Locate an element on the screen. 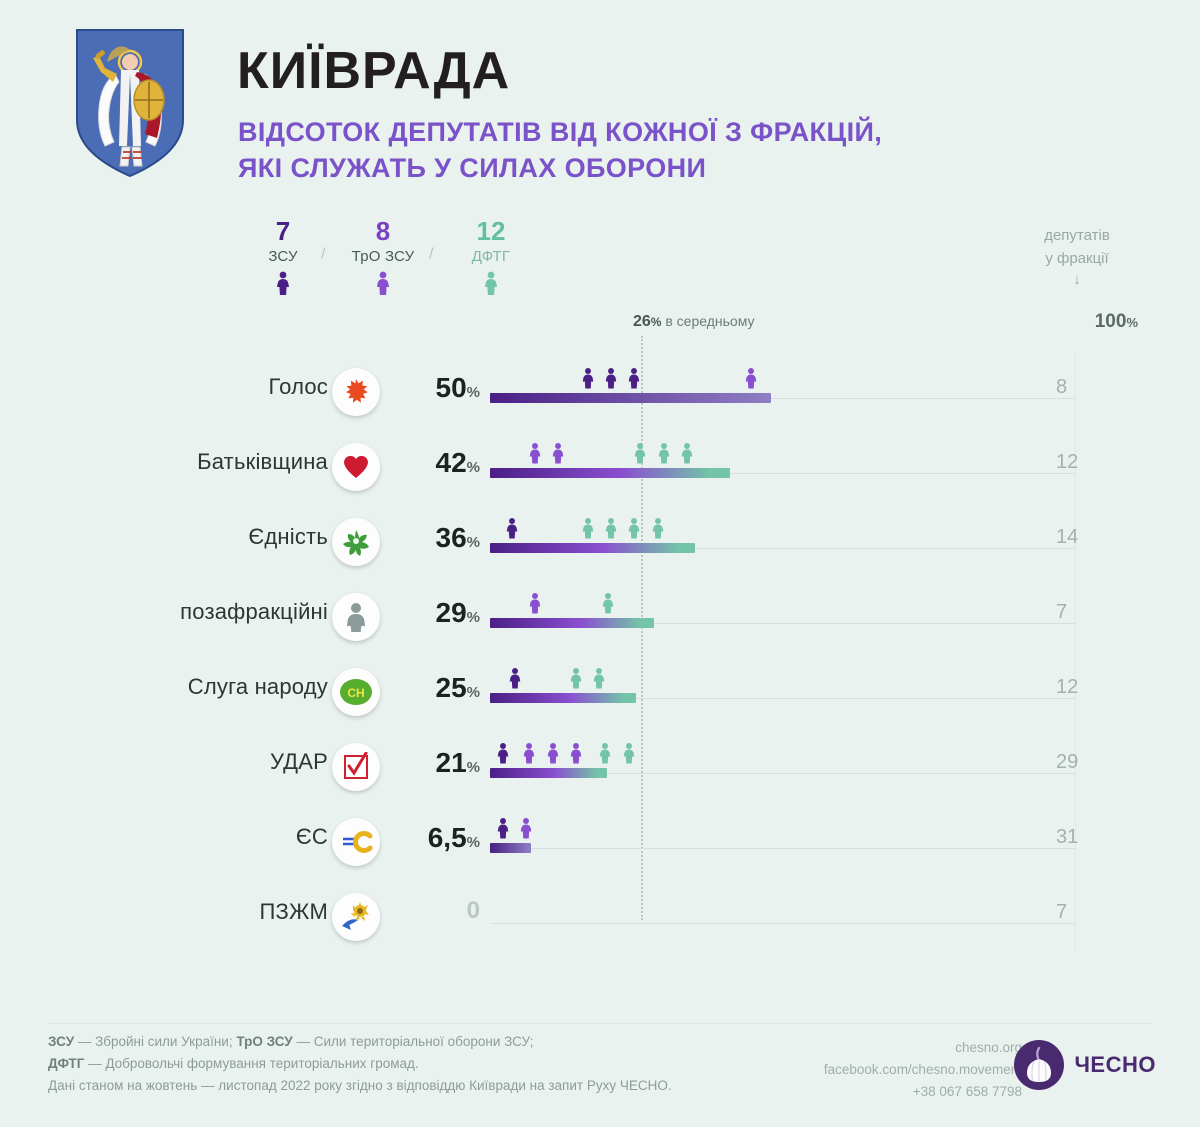 The image size is (1200, 1127). axis-max-label: 100% is located at coordinates (1116, 322).